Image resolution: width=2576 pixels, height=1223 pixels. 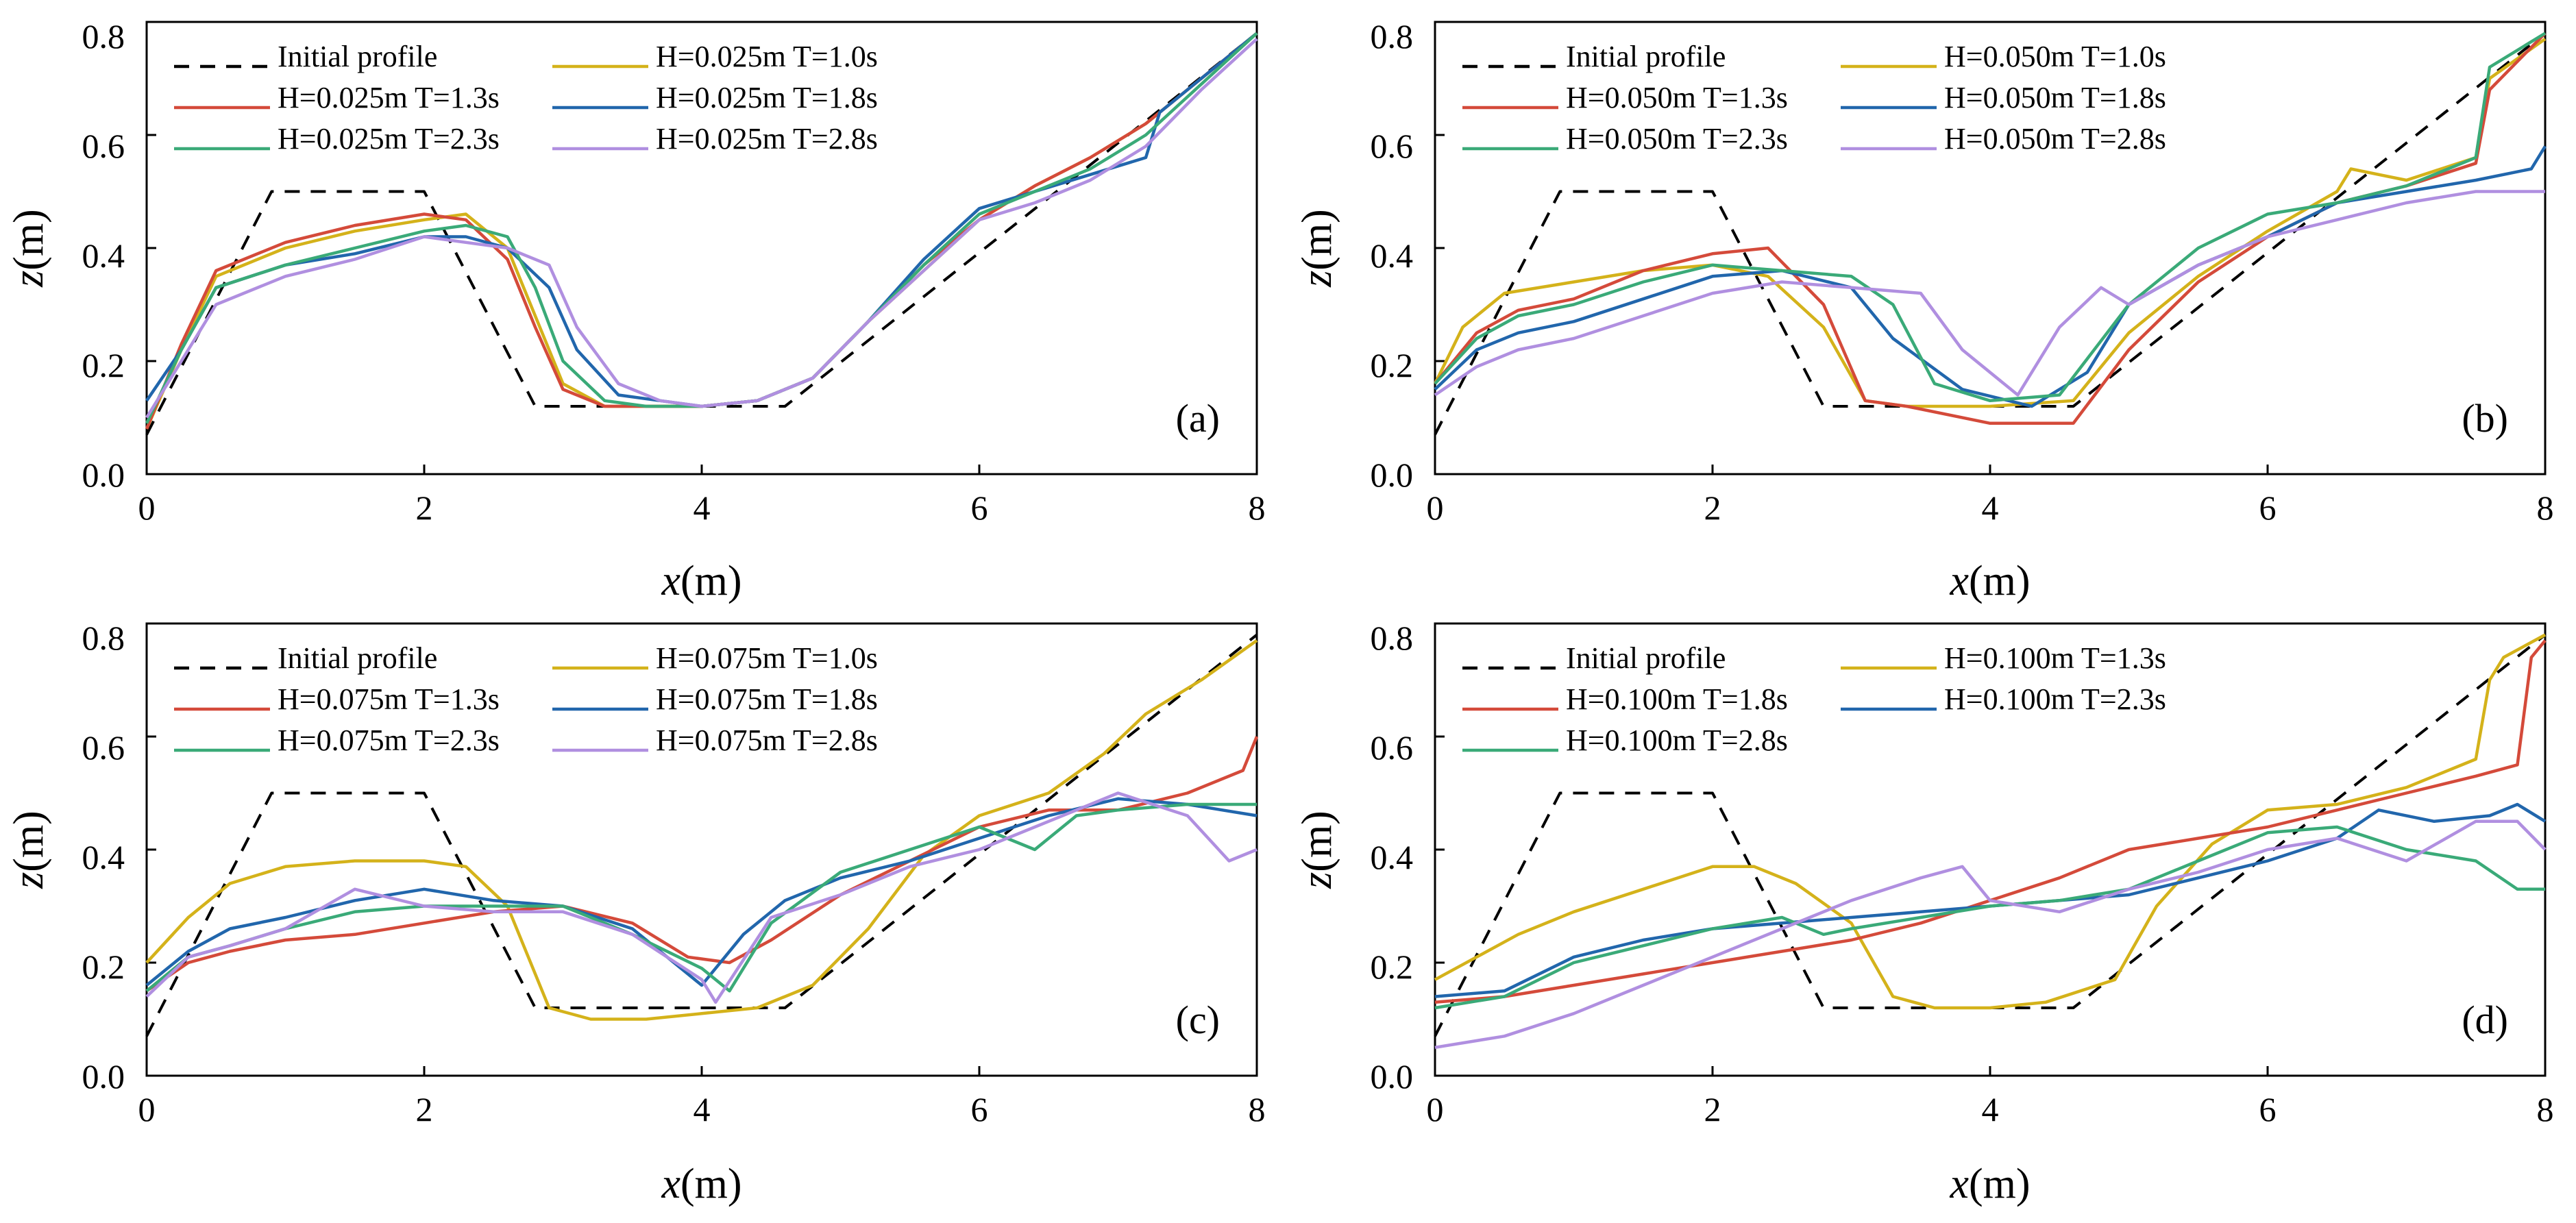 What do you see at coordinates (104, 255) in the screenshot?
I see `panel-a-ytick-2: 0.4` at bounding box center [104, 255].